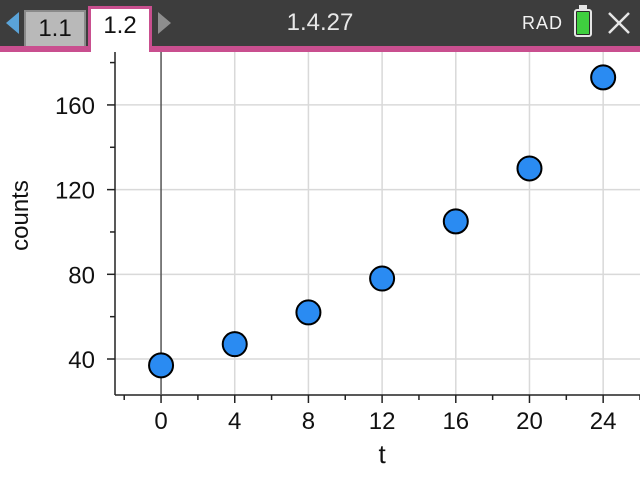 The image size is (640, 480). Describe the element at coordinates (308, 421) in the screenshot. I see `x-tick-label: 8` at that location.